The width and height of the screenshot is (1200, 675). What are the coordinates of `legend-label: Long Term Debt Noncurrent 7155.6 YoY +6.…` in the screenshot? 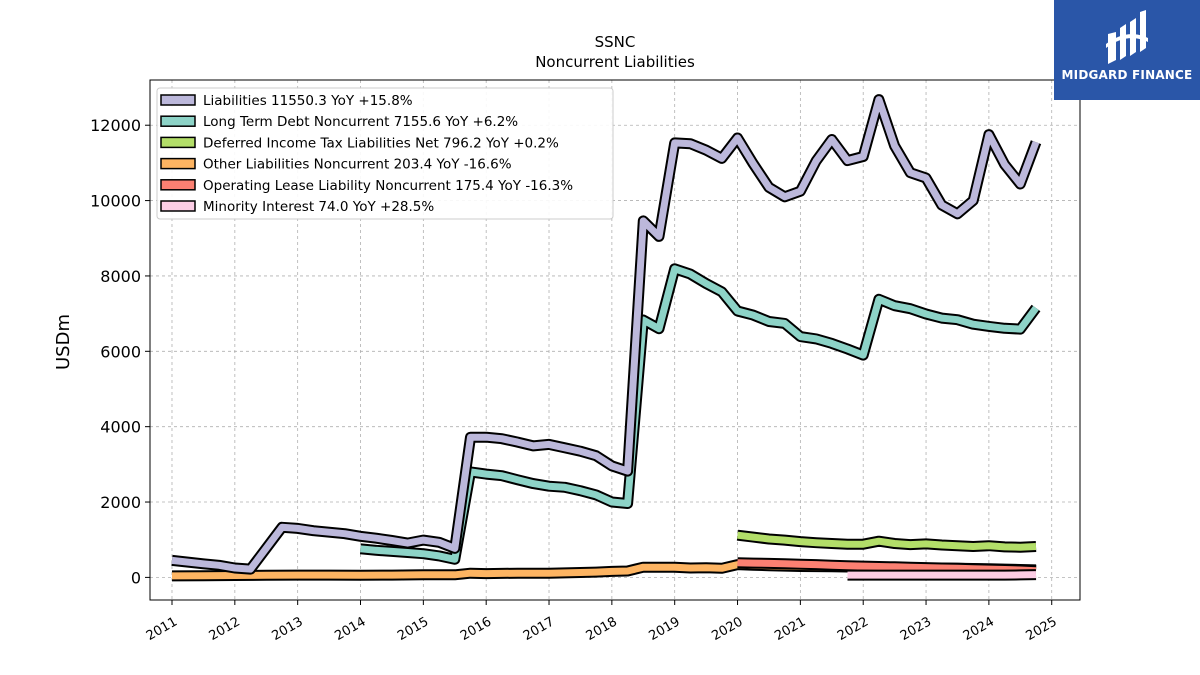 It's located at (360, 122).